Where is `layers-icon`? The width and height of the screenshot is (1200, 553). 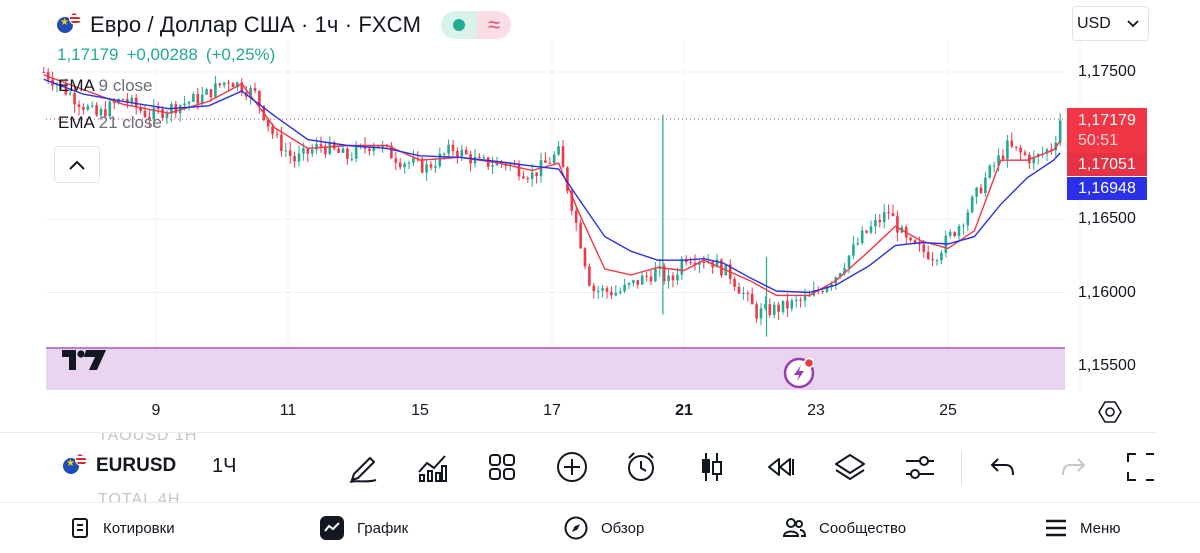
layers-icon is located at coordinates (850, 467).